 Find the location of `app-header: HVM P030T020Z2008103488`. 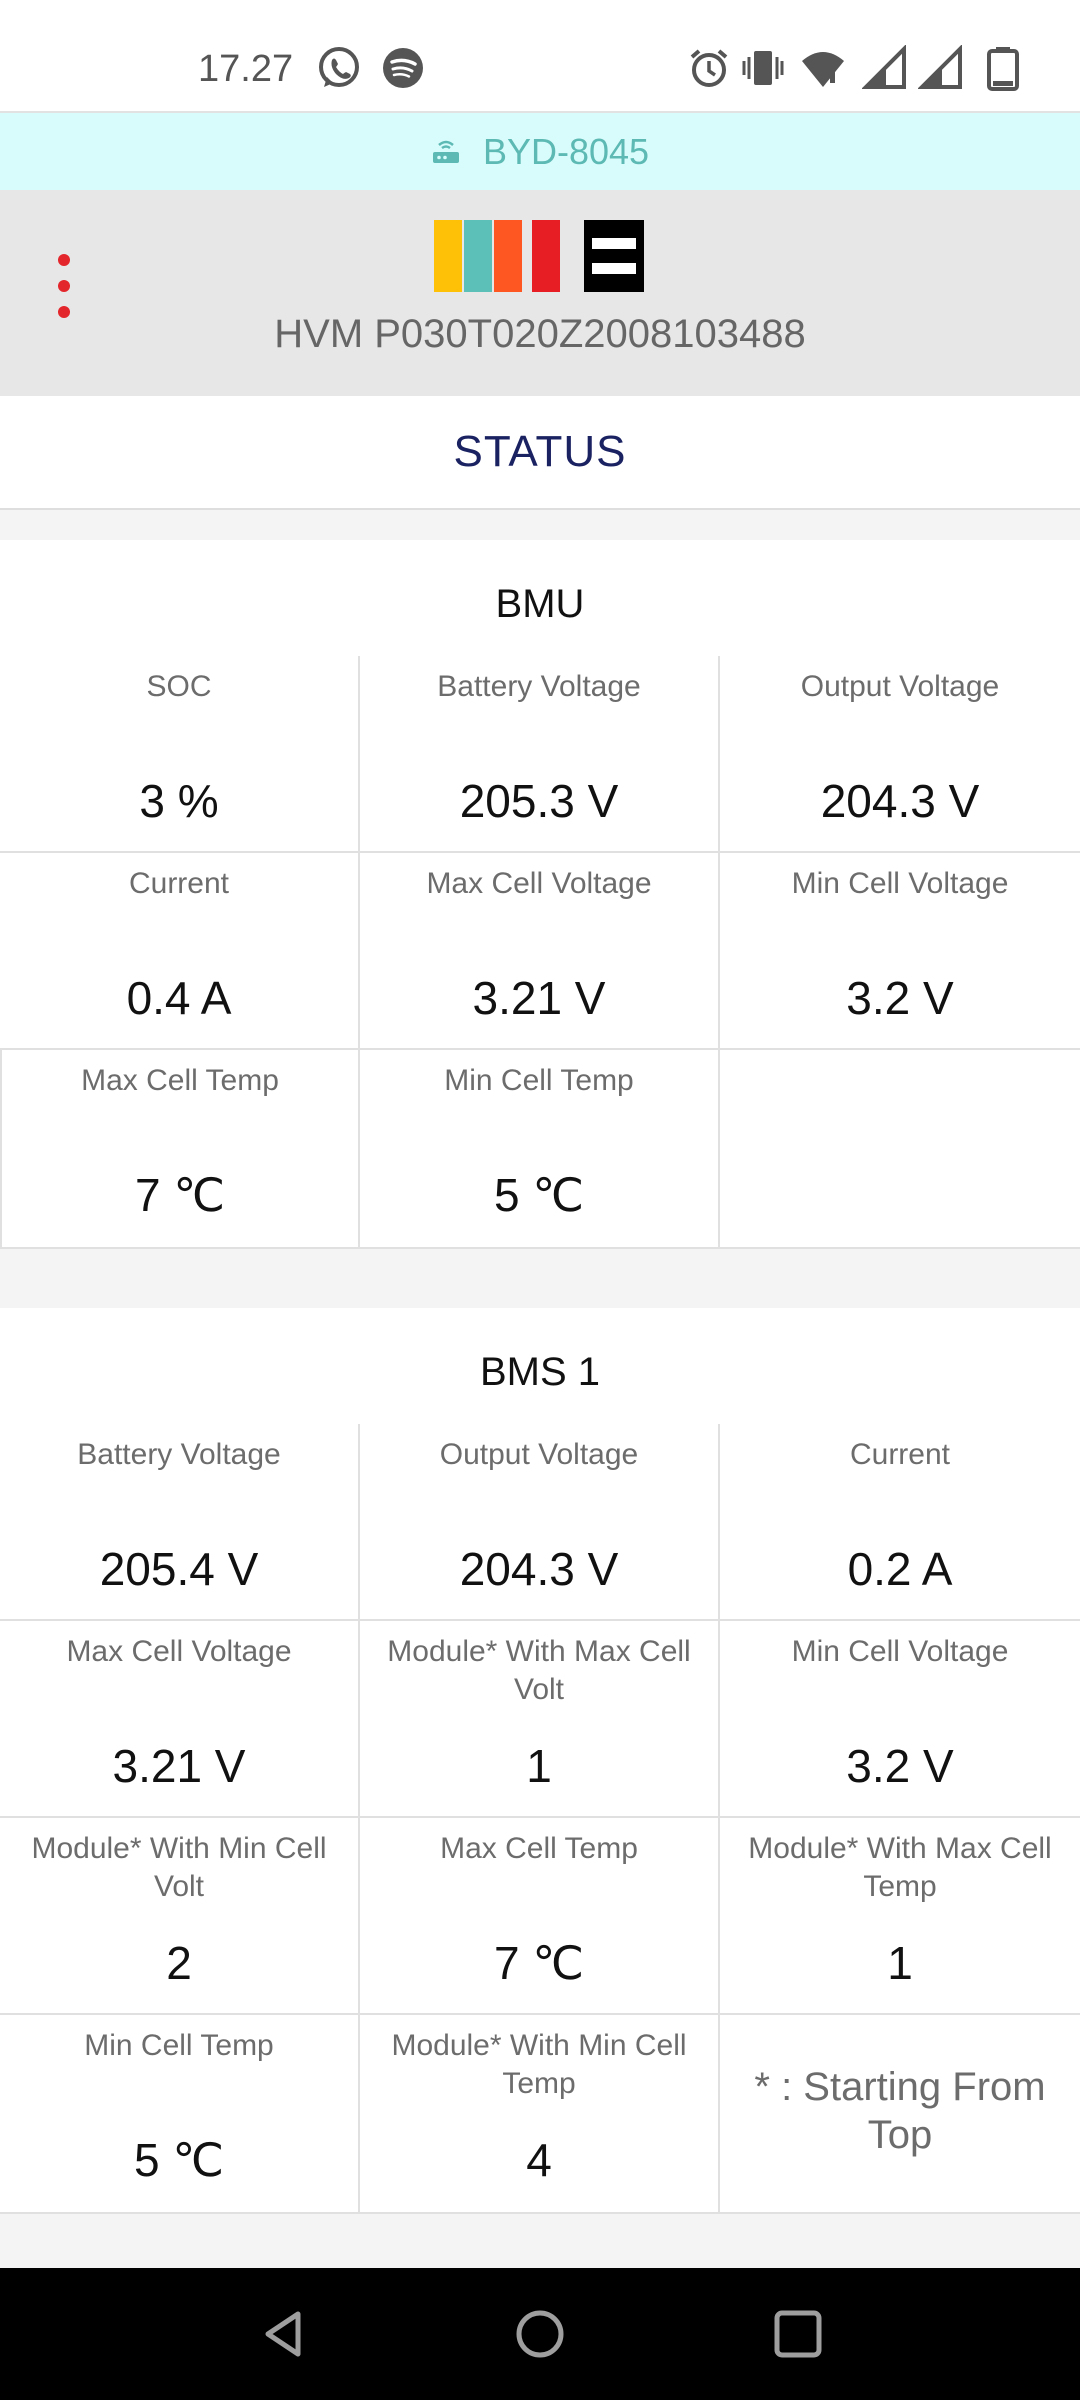

app-header: HVM P030T020Z2008103488 is located at coordinates (540, 293).